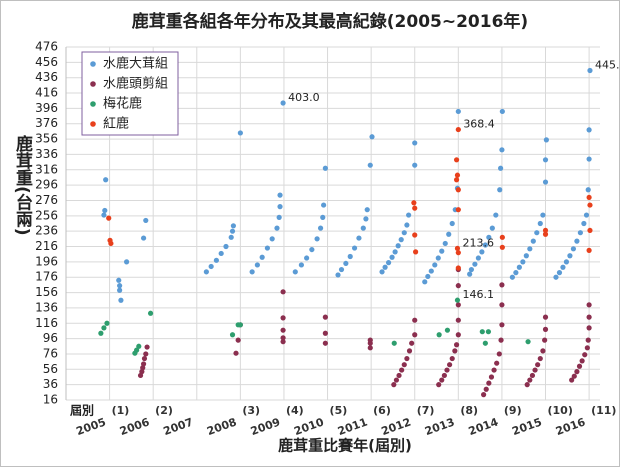 This screenshot has height=467, width=620. What do you see at coordinates (82, 411) in the screenshot?
I see `session-title: 屆別` at bounding box center [82, 411].